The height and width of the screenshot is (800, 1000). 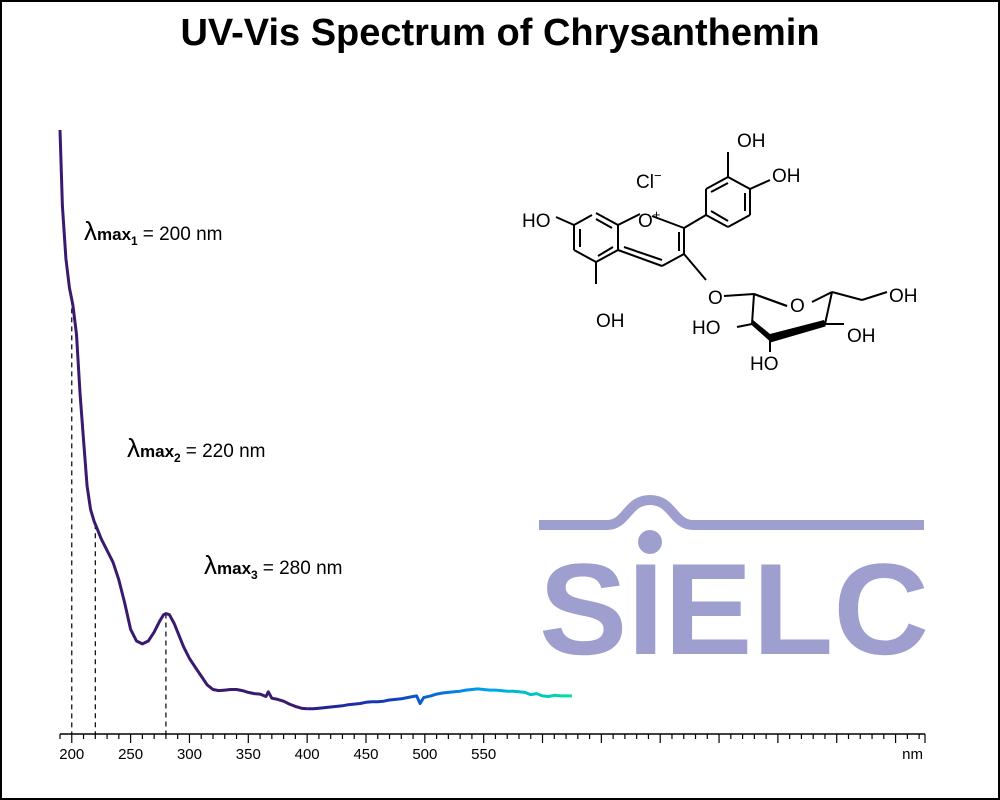 I want to click on sugar-wedge-bold, so click(x=797, y=332).